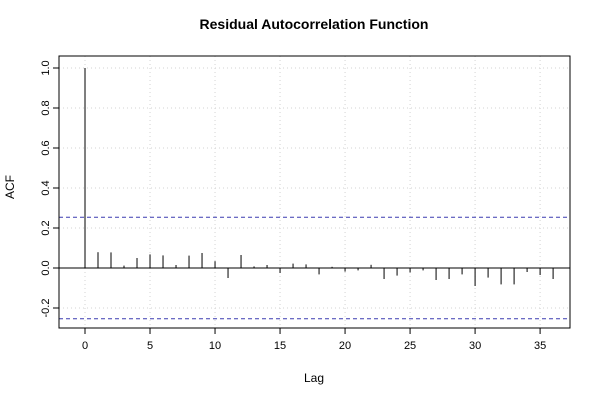 This screenshot has height=400, width=599. I want to click on y-tick-label: 0.0, so click(46, 267).